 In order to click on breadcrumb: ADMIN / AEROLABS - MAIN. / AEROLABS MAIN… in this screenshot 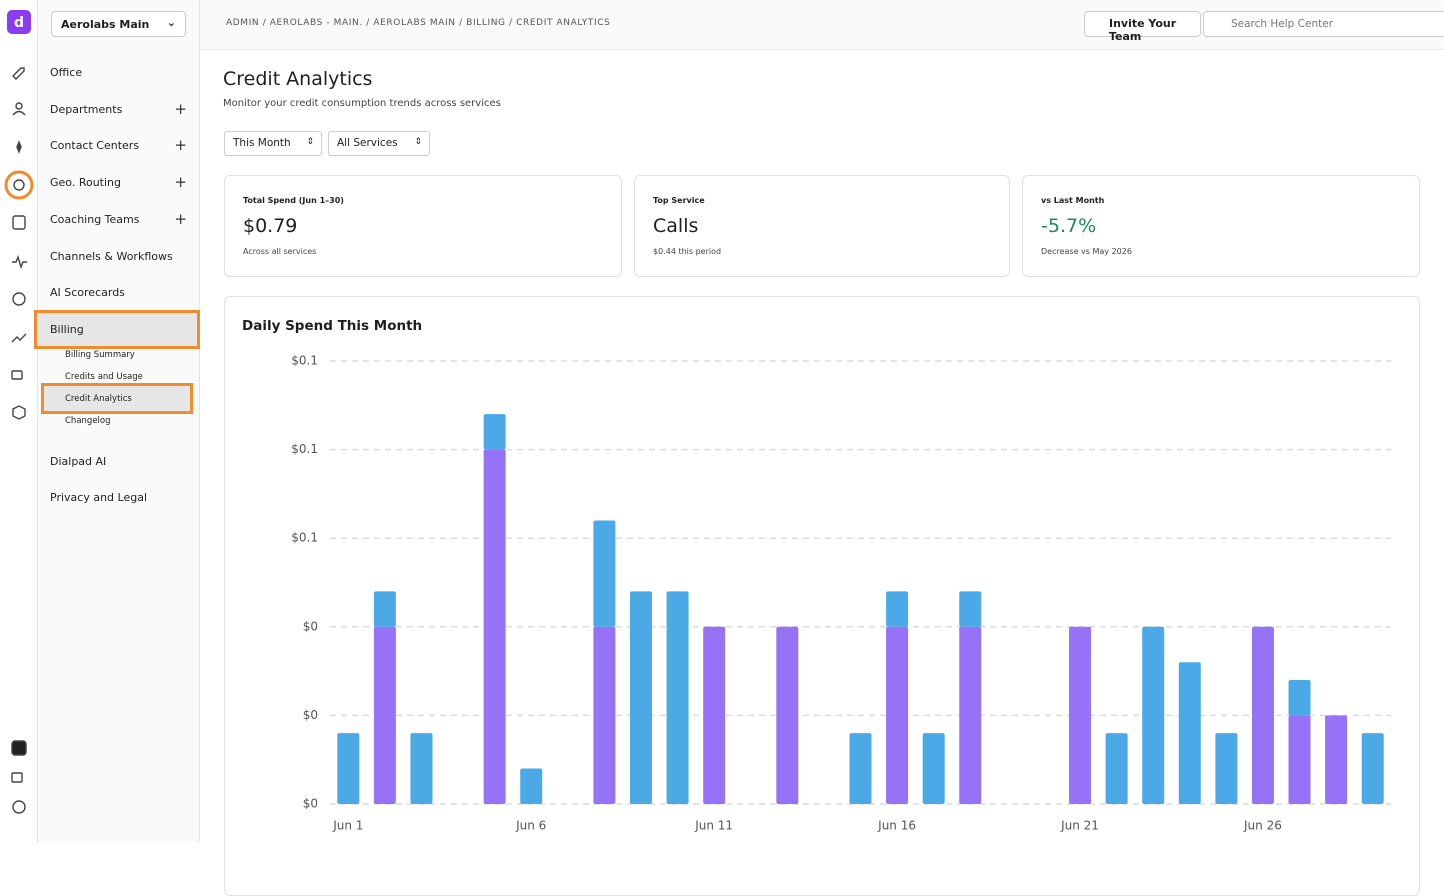, I will do `click(418, 23)`.